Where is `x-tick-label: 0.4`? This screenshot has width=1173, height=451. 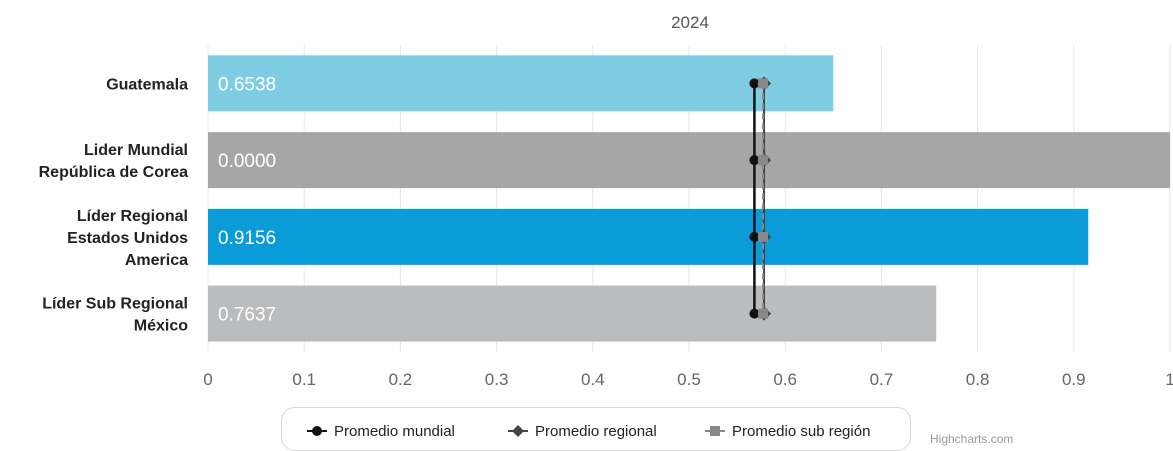
x-tick-label: 0.4 is located at coordinates (593, 379).